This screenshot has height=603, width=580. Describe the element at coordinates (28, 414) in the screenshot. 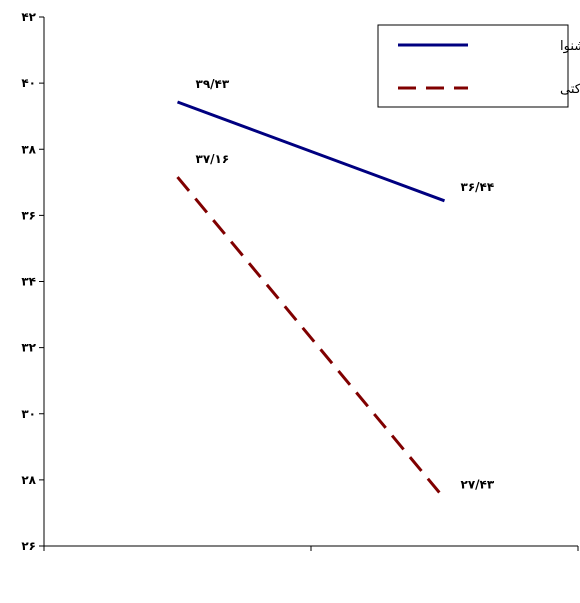

I see `y-tick-label: ۳۰` at that location.